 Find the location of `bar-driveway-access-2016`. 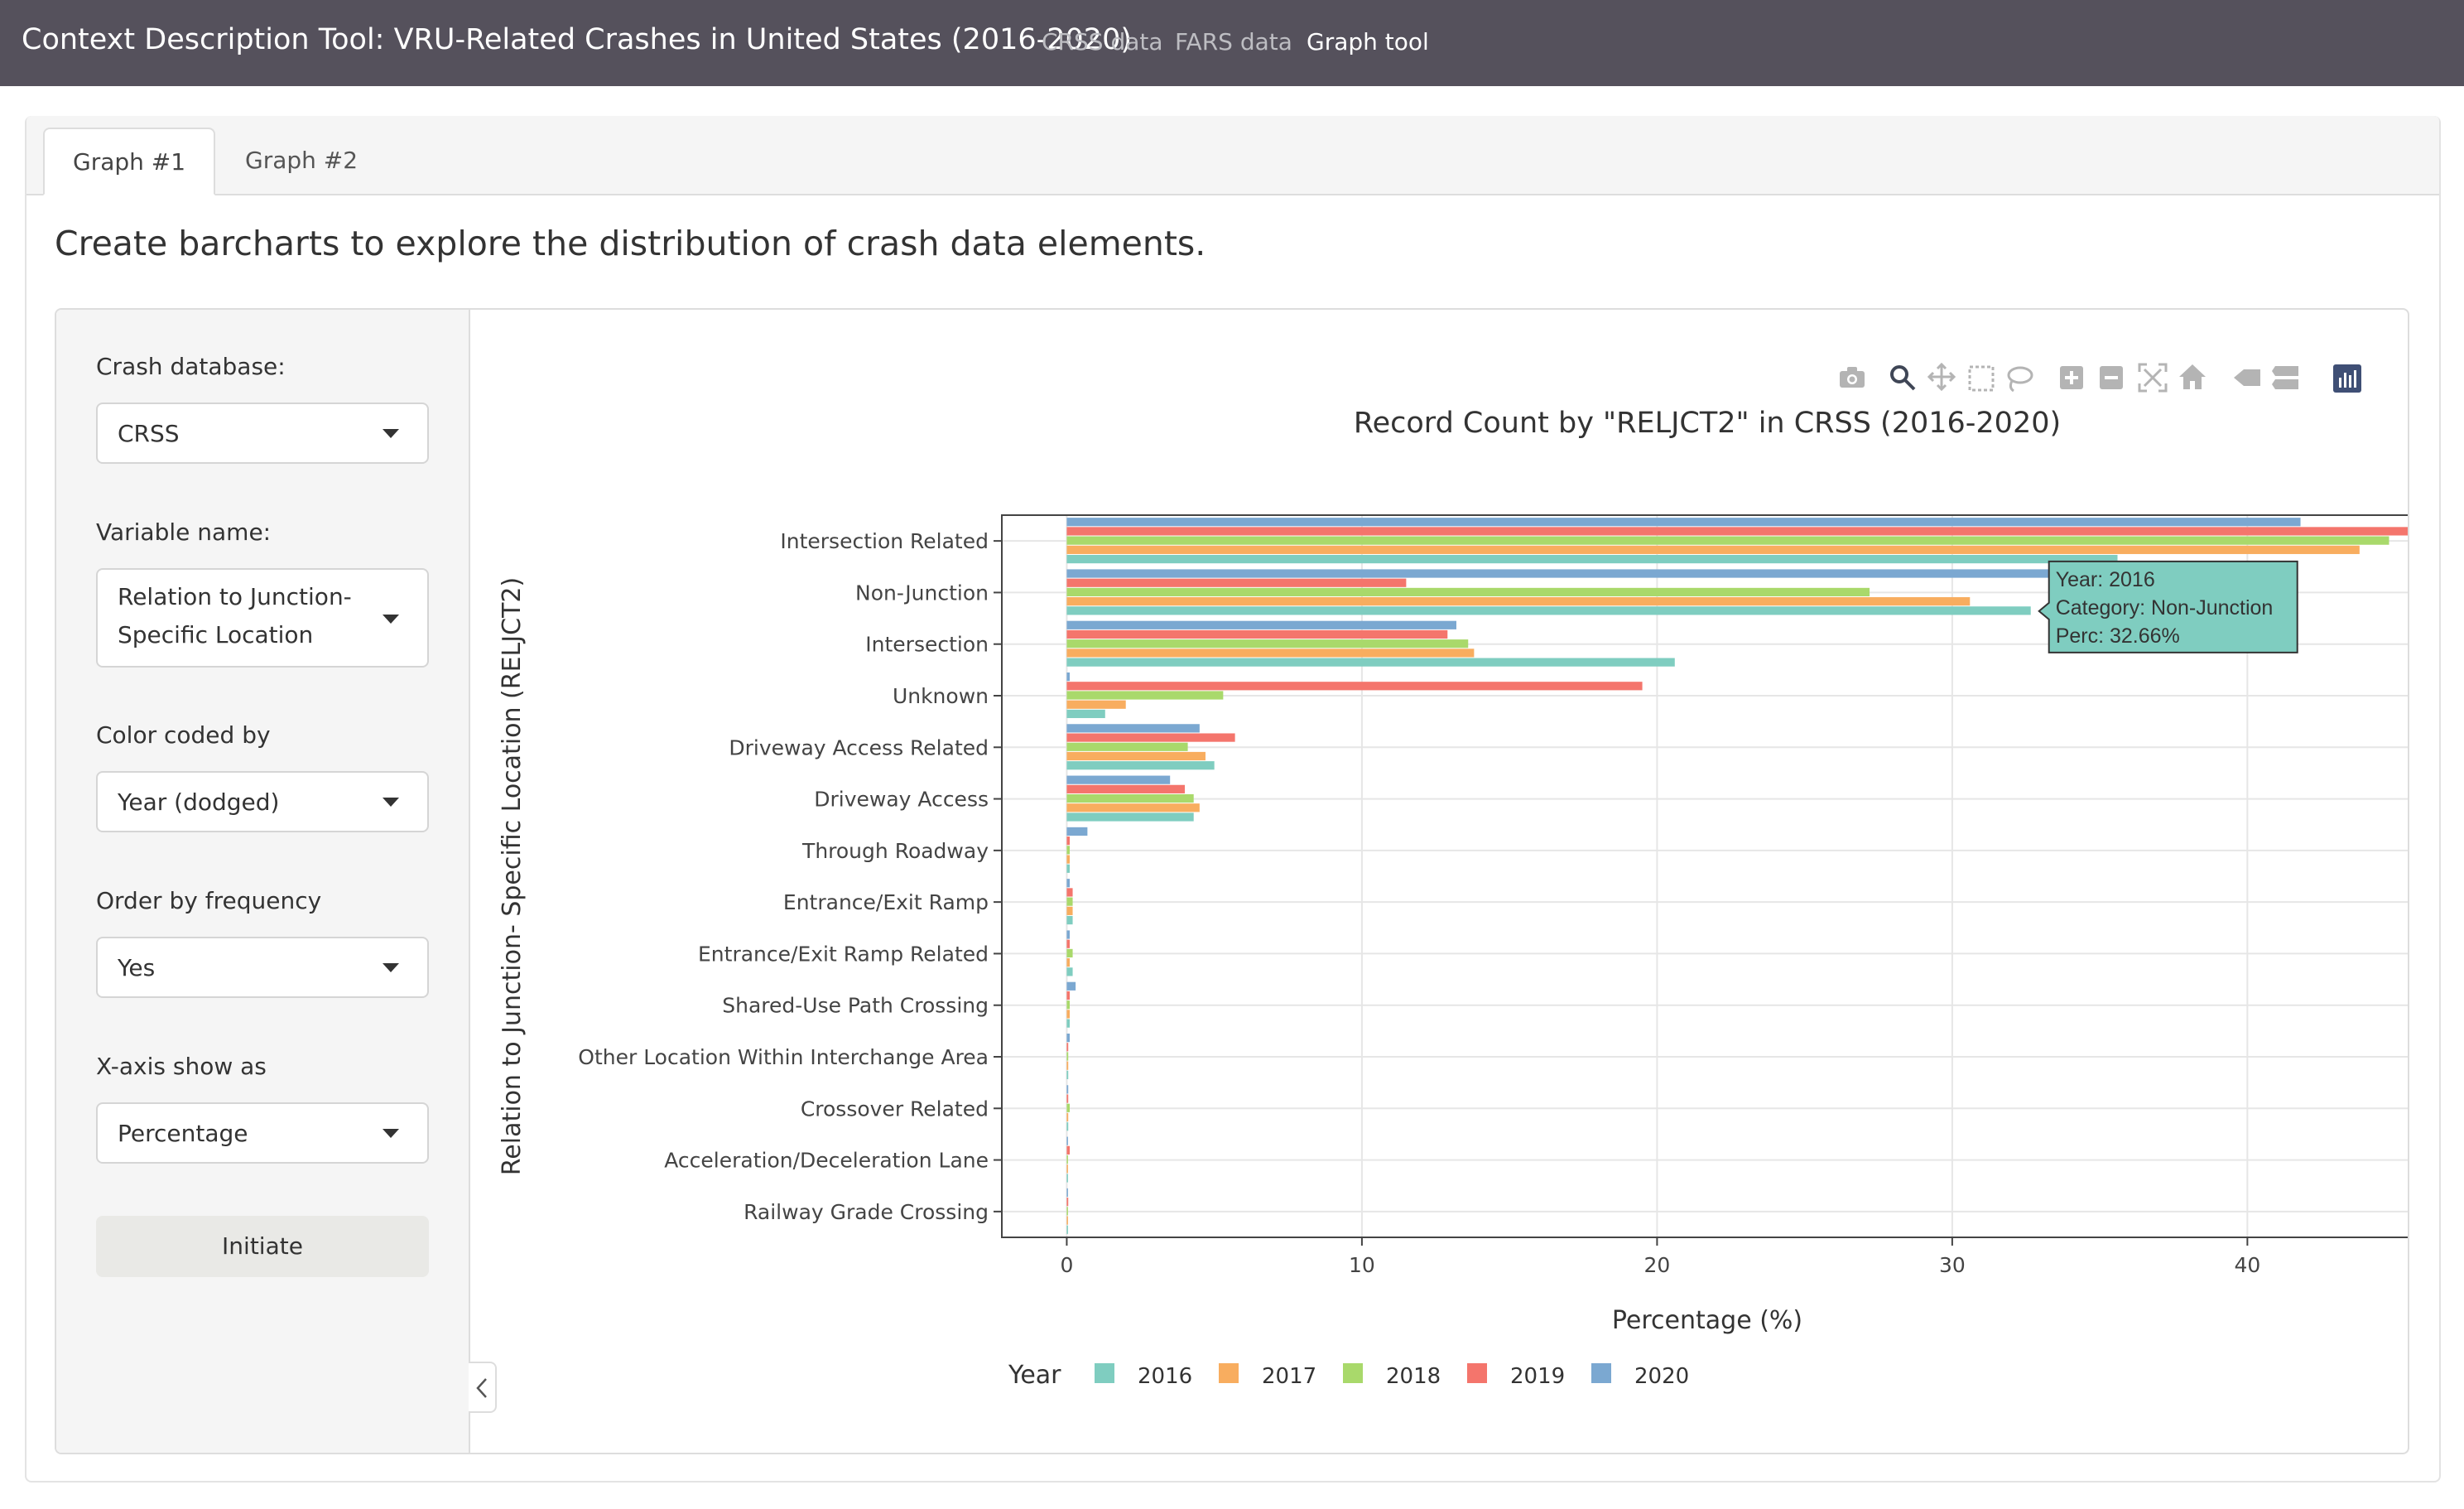

bar-driveway-access-2016 is located at coordinates (1130, 817).